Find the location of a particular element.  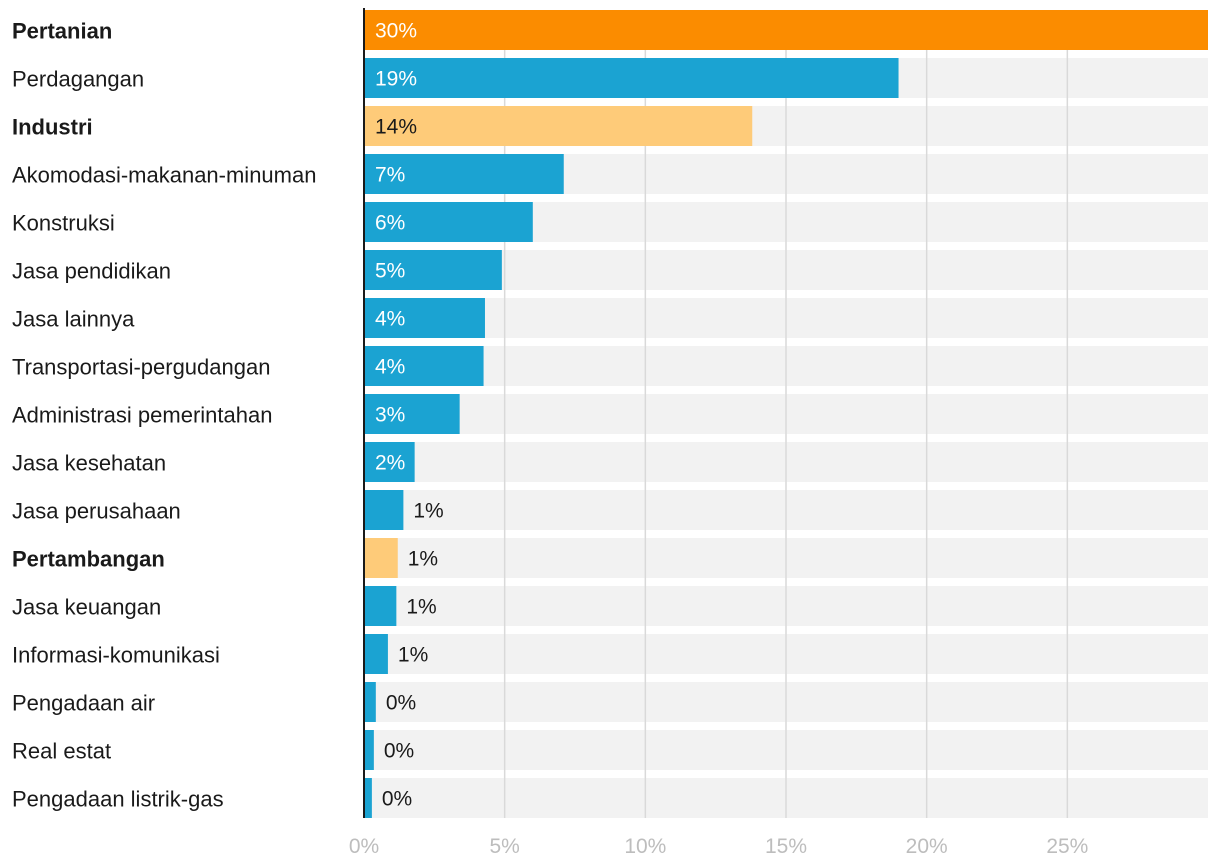

x-tick-label: 25% is located at coordinates (1067, 846).